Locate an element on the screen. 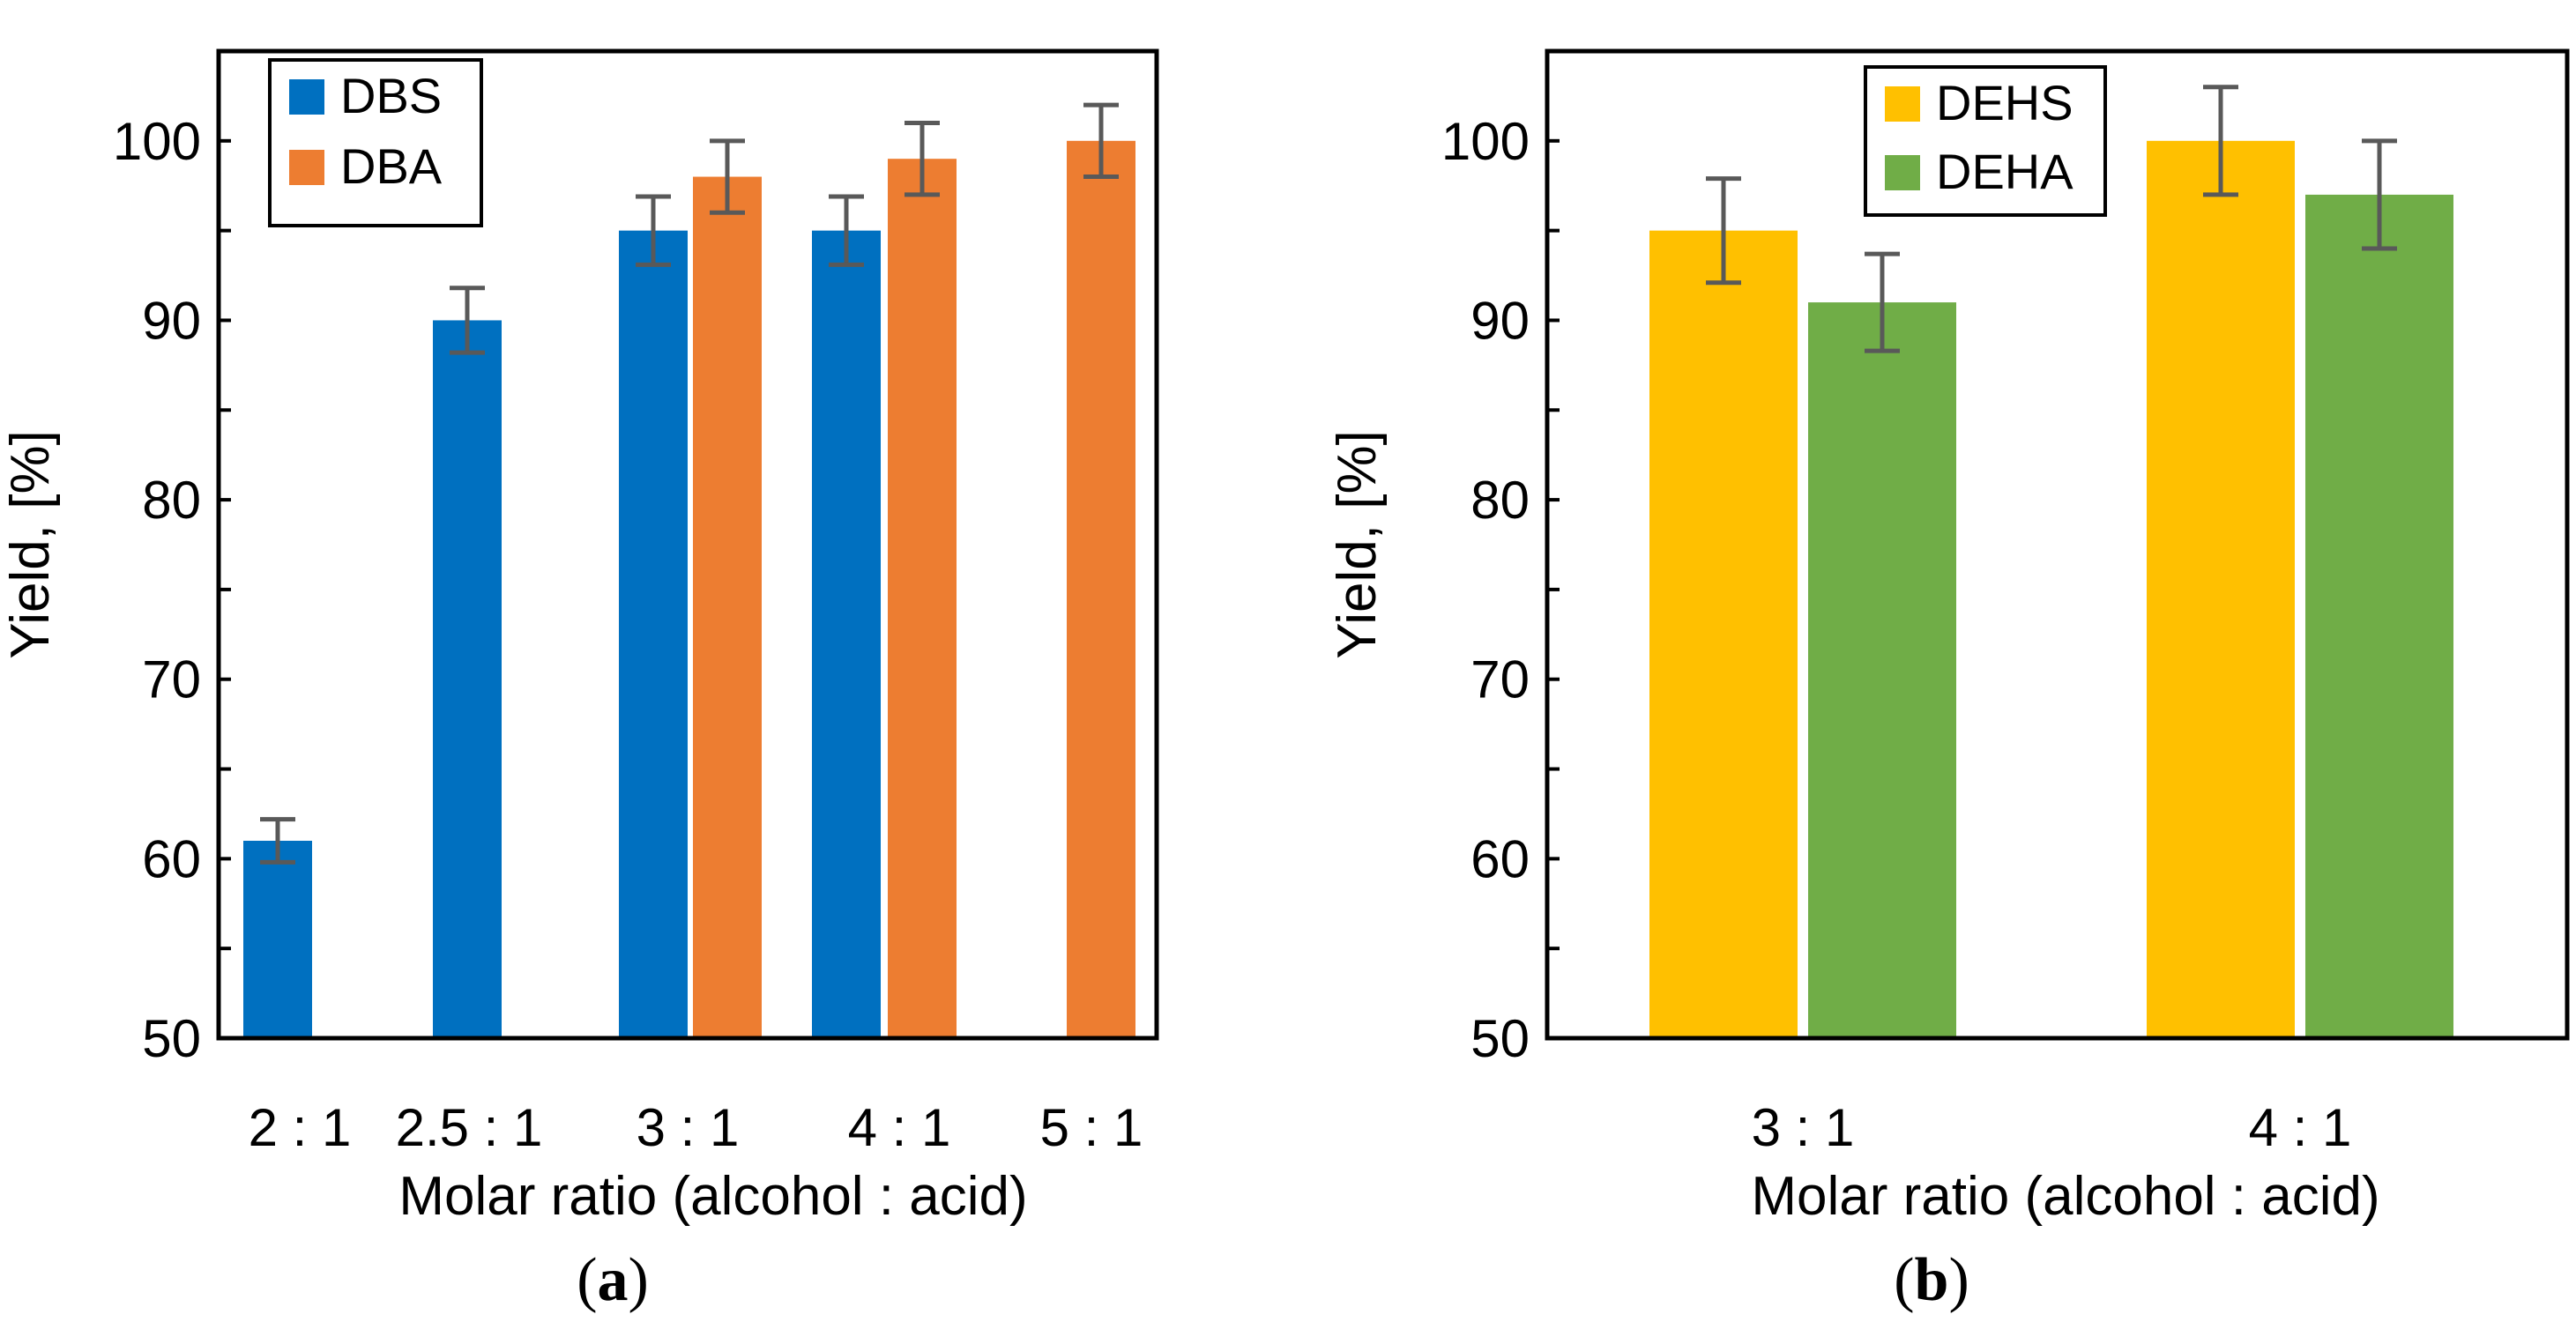  legend: DEHS DEHA is located at coordinates (1986, 141).